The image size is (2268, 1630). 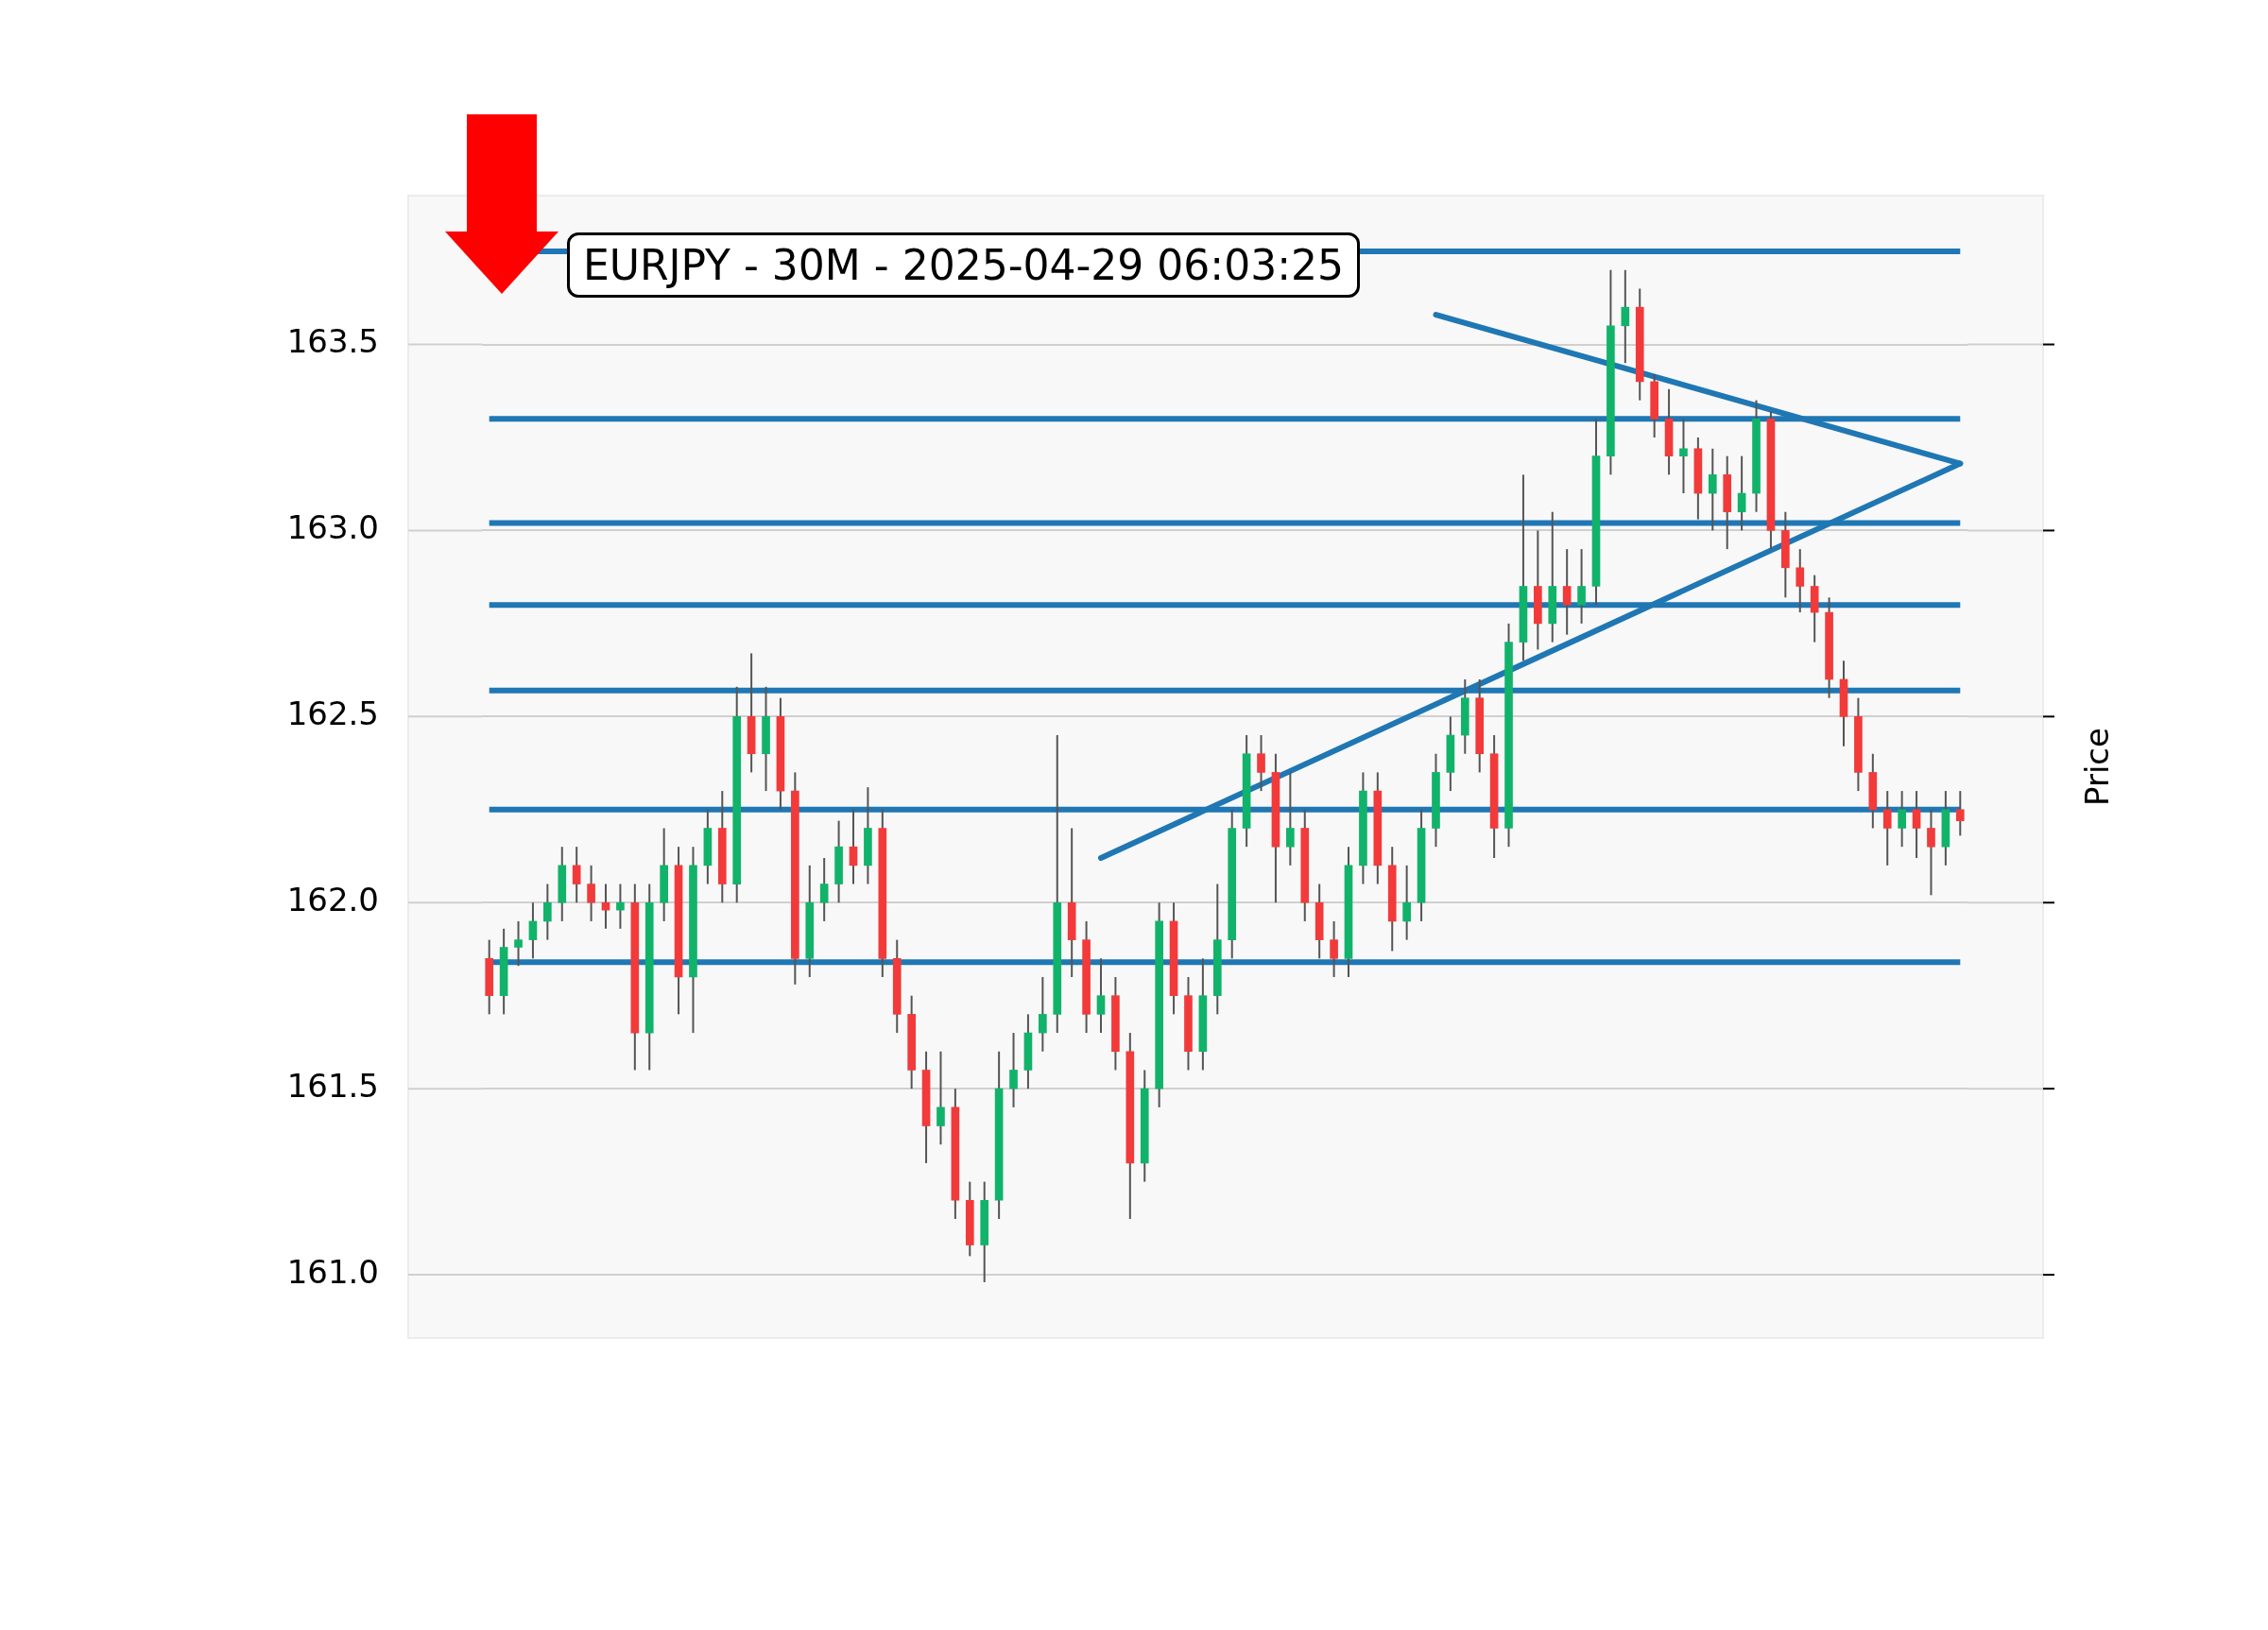 I want to click on y-tick-label: 161.5, so click(x=332, y=1086).